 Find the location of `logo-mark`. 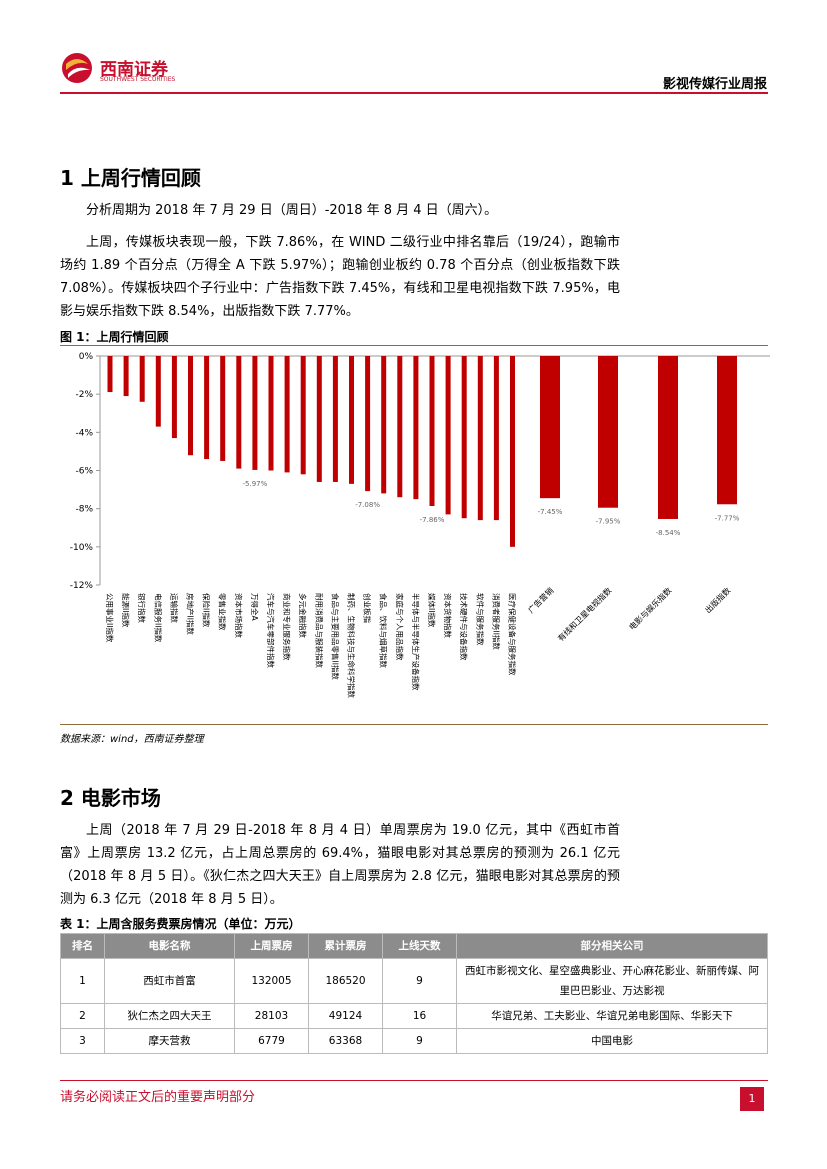

logo-mark is located at coordinates (77, 68).